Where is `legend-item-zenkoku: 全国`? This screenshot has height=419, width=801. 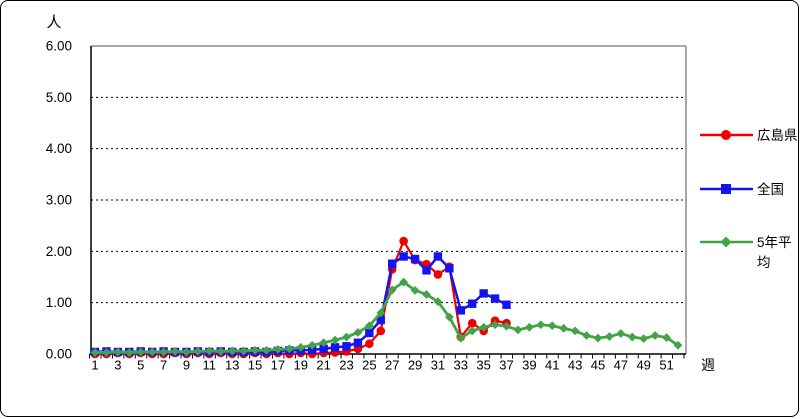 legend-item-zenkoku: 全国 is located at coordinates (742, 189).